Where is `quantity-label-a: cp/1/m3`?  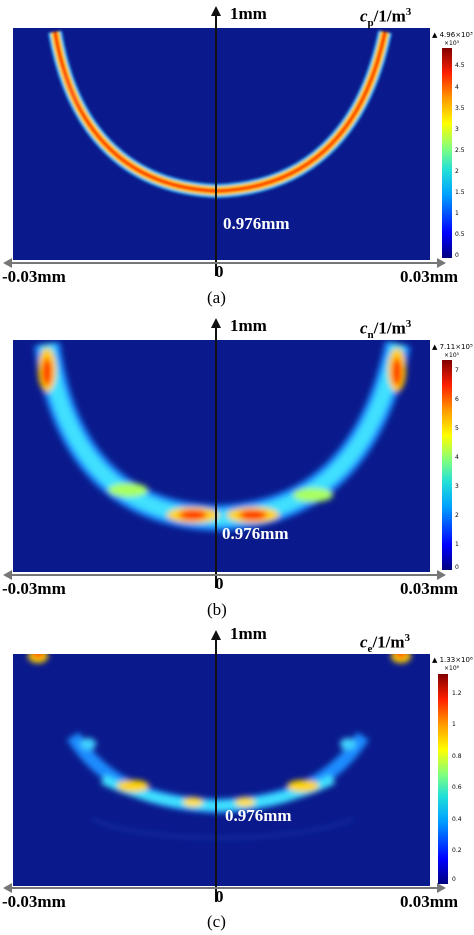 quantity-label-a: cp/1/m3 is located at coordinates (385, 17).